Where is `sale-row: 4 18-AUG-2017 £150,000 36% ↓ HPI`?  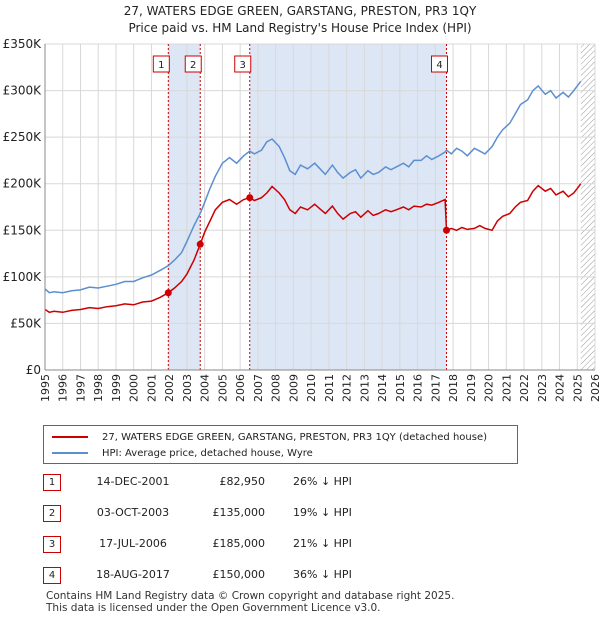
sale-row: 4 18-AUG-2017 £150,000 36% ↓ HPI is located at coordinates (283, 576).